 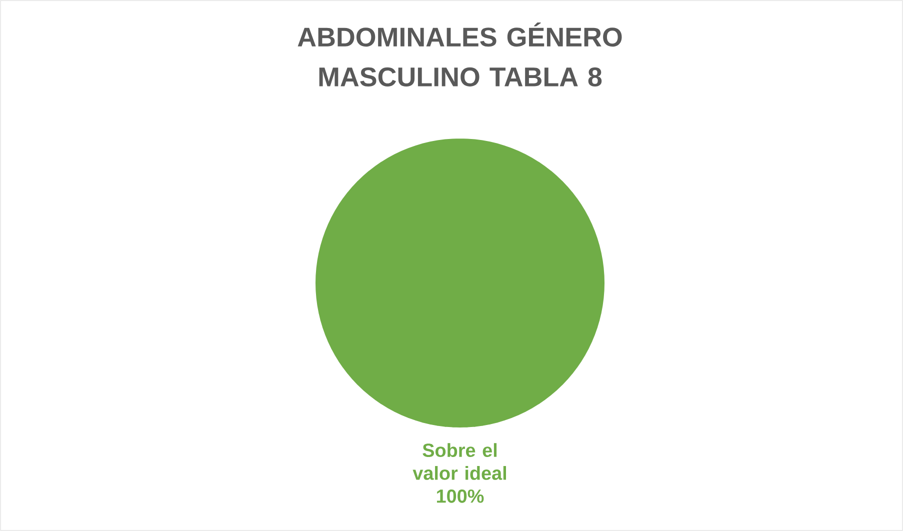 What do you see at coordinates (459, 461) in the screenshot?
I see `slice-label: Sobre el valor ideal` at bounding box center [459, 461].